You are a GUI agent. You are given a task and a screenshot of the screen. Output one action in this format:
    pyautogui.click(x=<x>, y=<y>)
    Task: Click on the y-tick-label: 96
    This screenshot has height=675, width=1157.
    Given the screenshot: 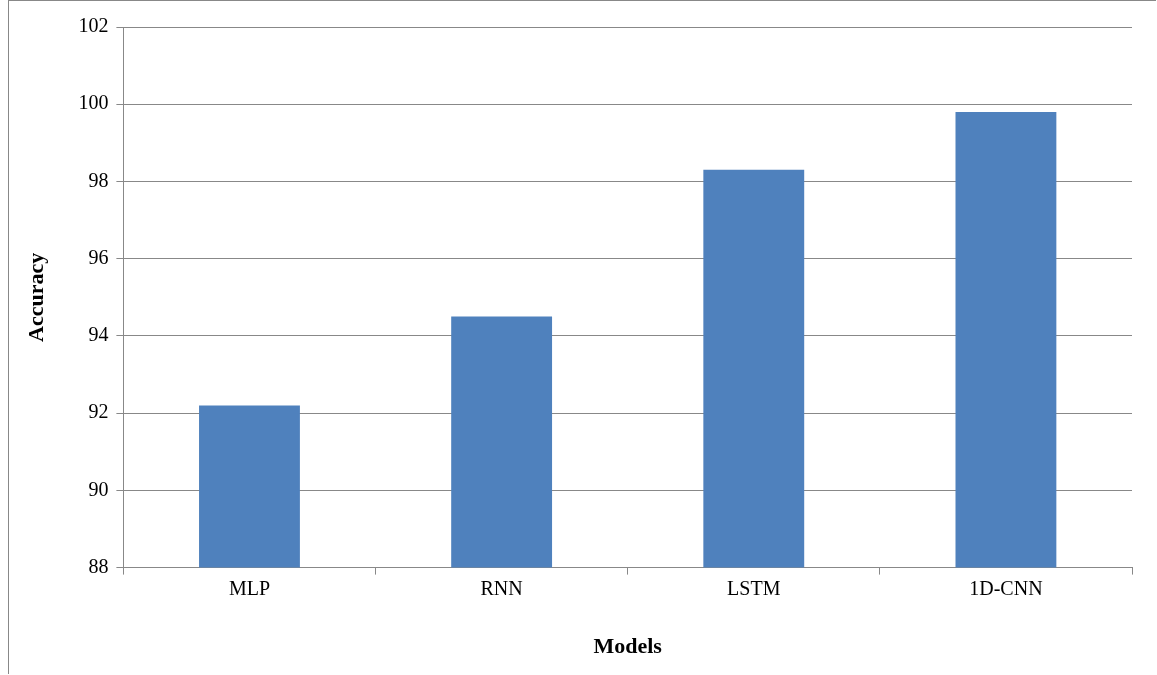 What is the action you would take?
    pyautogui.click(x=98, y=256)
    